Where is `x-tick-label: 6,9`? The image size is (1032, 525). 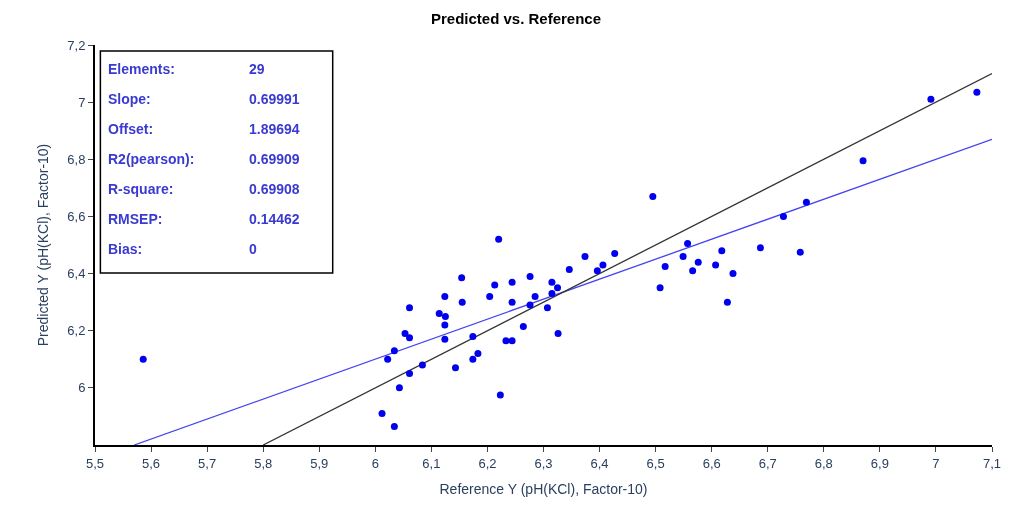
x-tick-label: 6,9 is located at coordinates (879, 463).